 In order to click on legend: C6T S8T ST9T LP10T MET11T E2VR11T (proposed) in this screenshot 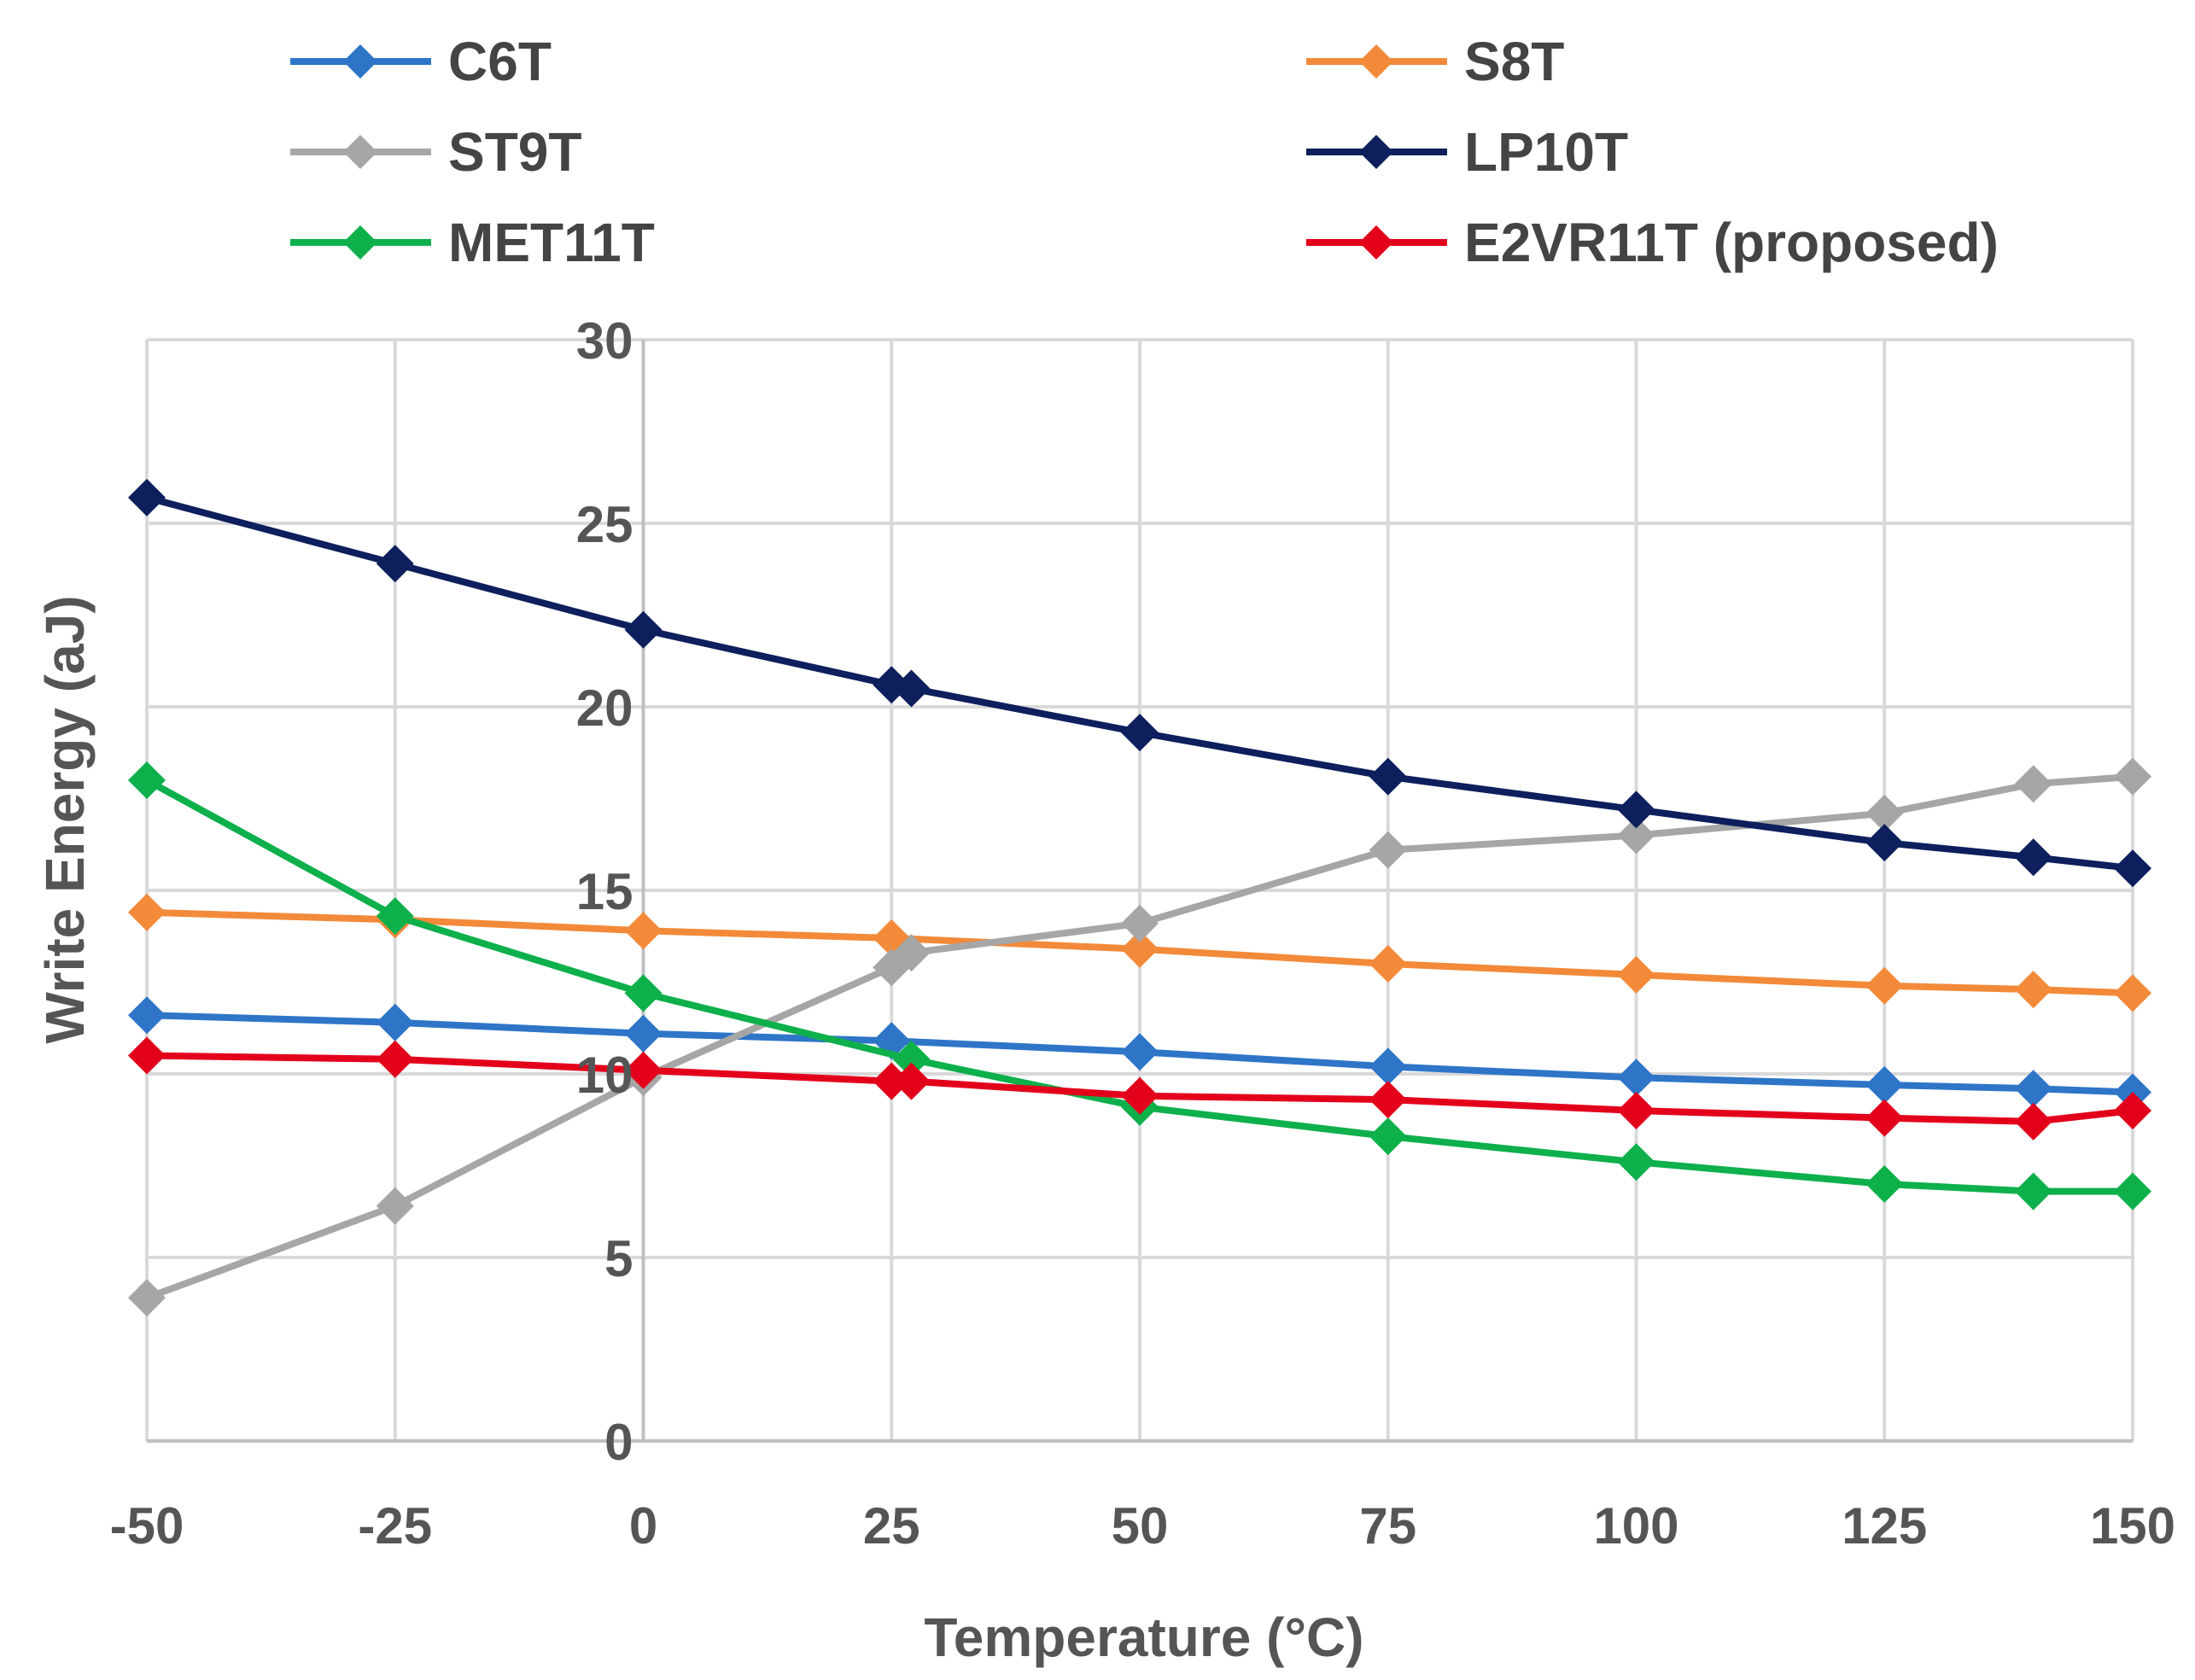, I will do `click(1144, 152)`.